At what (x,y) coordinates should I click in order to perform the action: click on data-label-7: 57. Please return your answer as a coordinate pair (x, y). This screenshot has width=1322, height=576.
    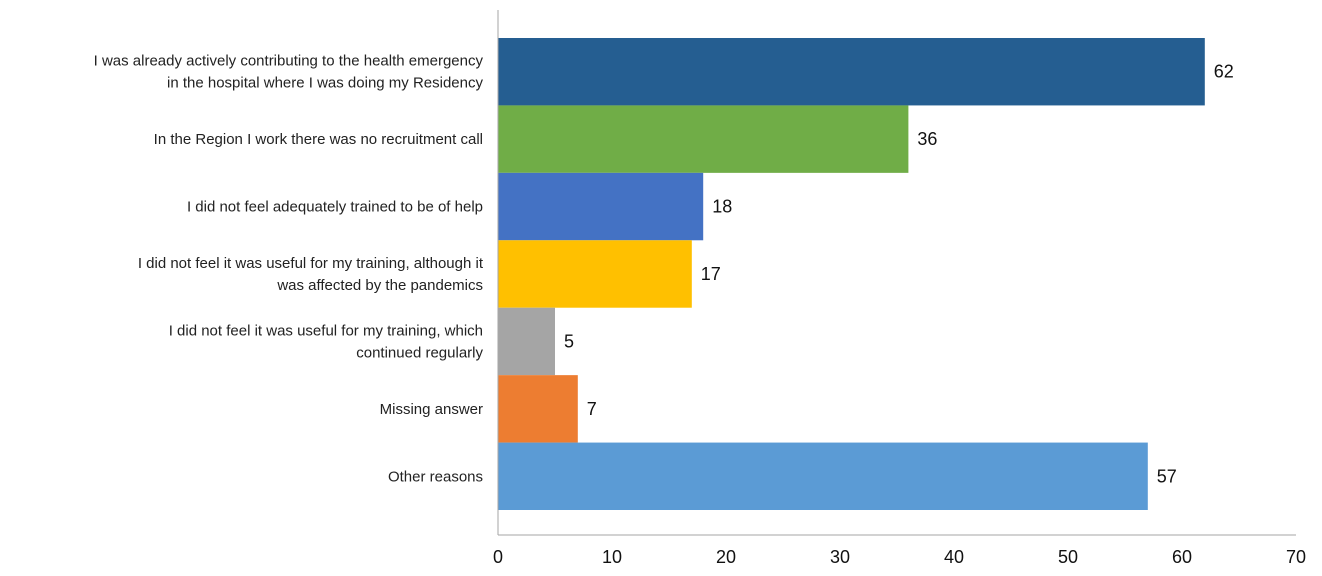
    Looking at the image, I should click on (1167, 476).